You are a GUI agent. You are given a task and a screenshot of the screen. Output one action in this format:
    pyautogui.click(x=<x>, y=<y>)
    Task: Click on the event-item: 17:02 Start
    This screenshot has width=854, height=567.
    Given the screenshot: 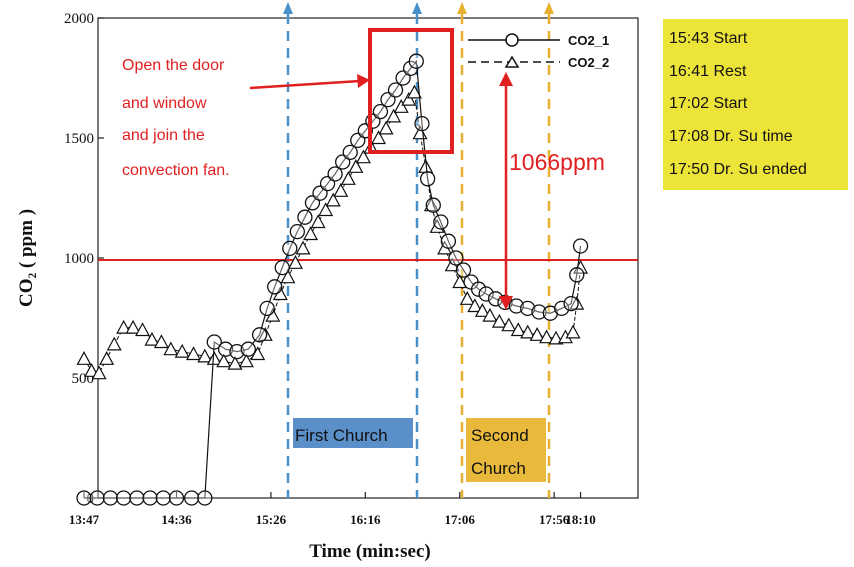 What is the action you would take?
    pyautogui.click(x=708, y=104)
    